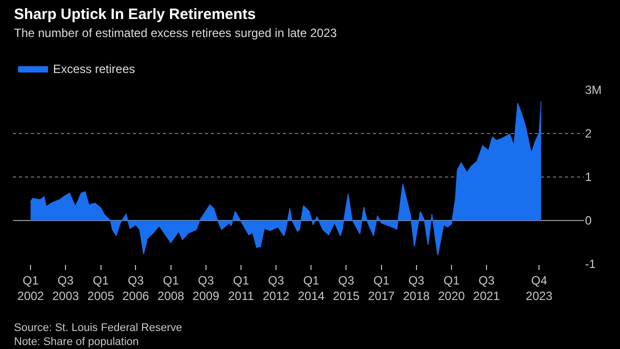 The height and width of the screenshot is (349, 620). I want to click on legend-label: Excess retirees, so click(94, 69).